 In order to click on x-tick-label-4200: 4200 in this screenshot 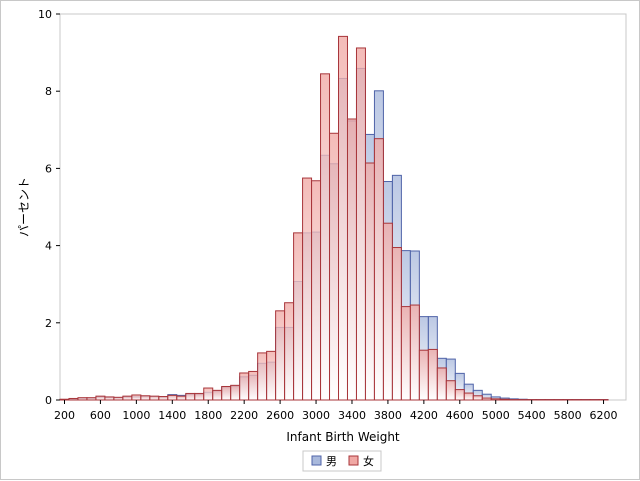, I will do `click(424, 415)`.